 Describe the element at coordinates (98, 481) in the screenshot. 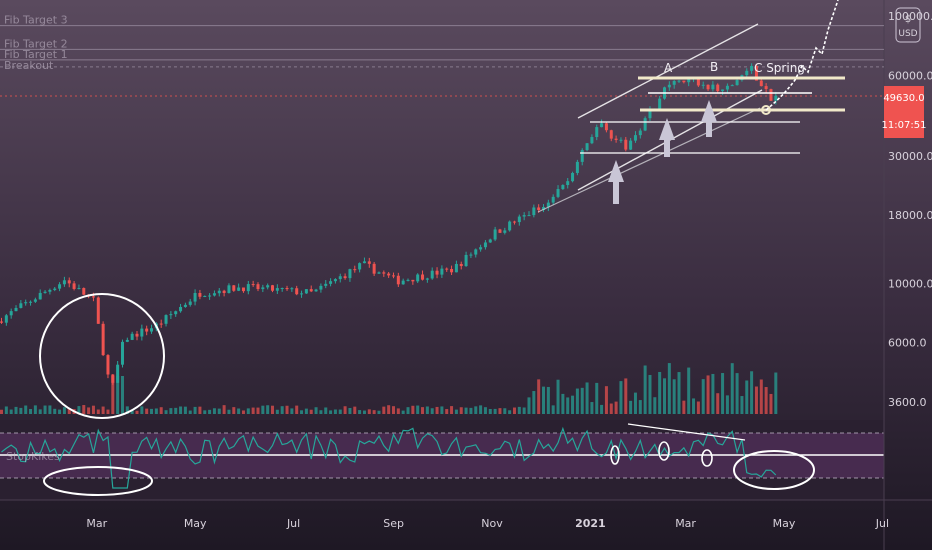

I see `oscillator-circle-left` at that location.